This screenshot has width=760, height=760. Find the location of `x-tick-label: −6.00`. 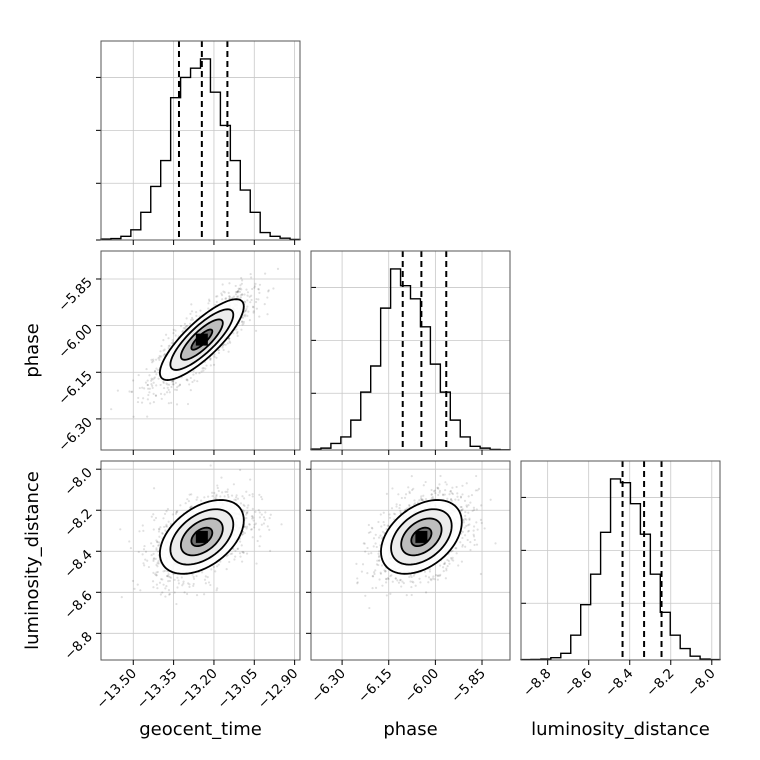

x-tick-label: −6.00 is located at coordinates (422, 686).